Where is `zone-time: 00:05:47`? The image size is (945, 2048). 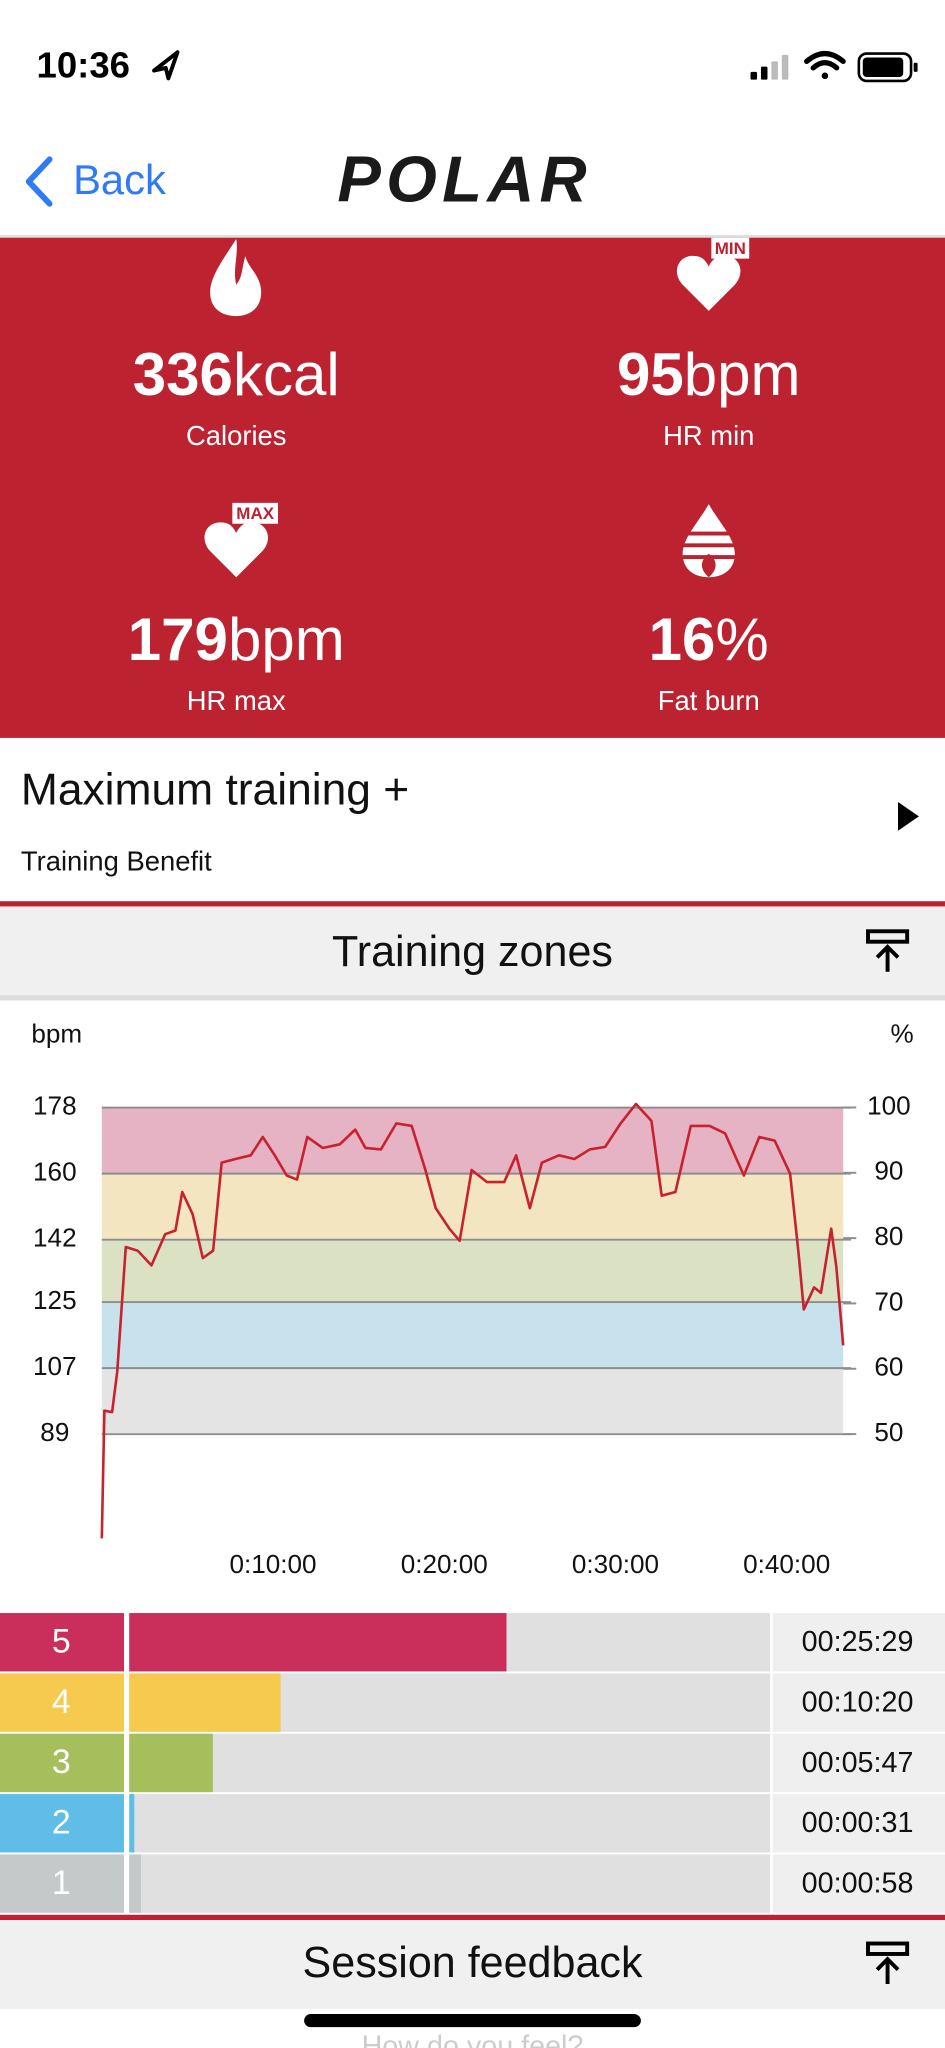
zone-time: 00:05:47 is located at coordinates (858, 1763).